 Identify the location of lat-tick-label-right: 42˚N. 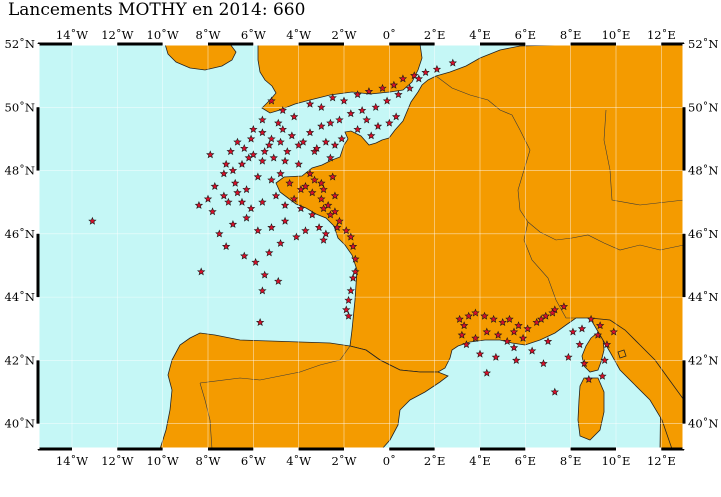
(703, 360).